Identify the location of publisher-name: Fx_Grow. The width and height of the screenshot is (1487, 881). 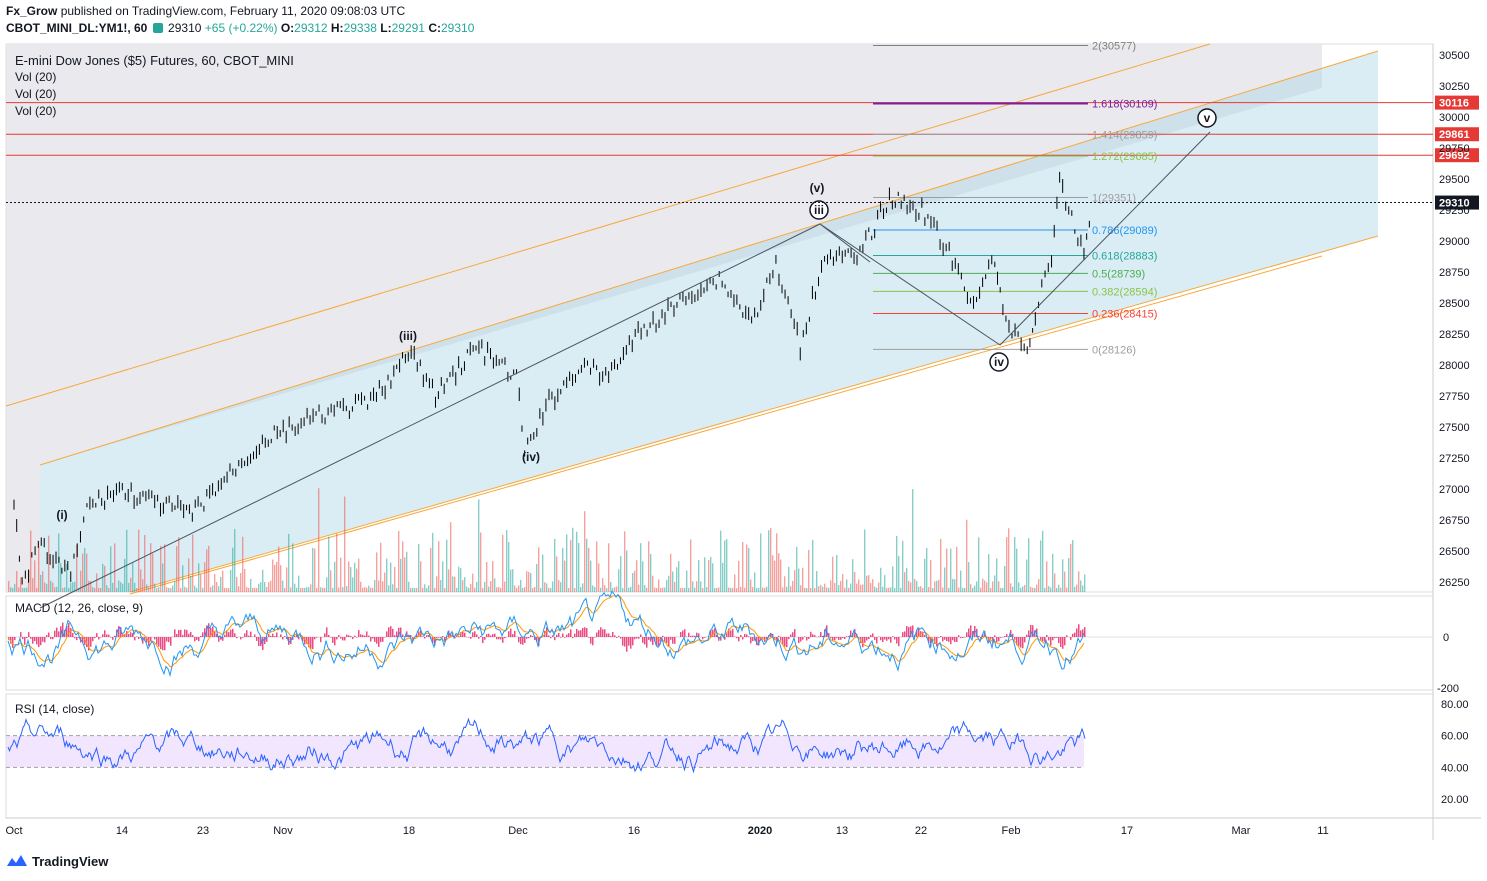
(32, 11).